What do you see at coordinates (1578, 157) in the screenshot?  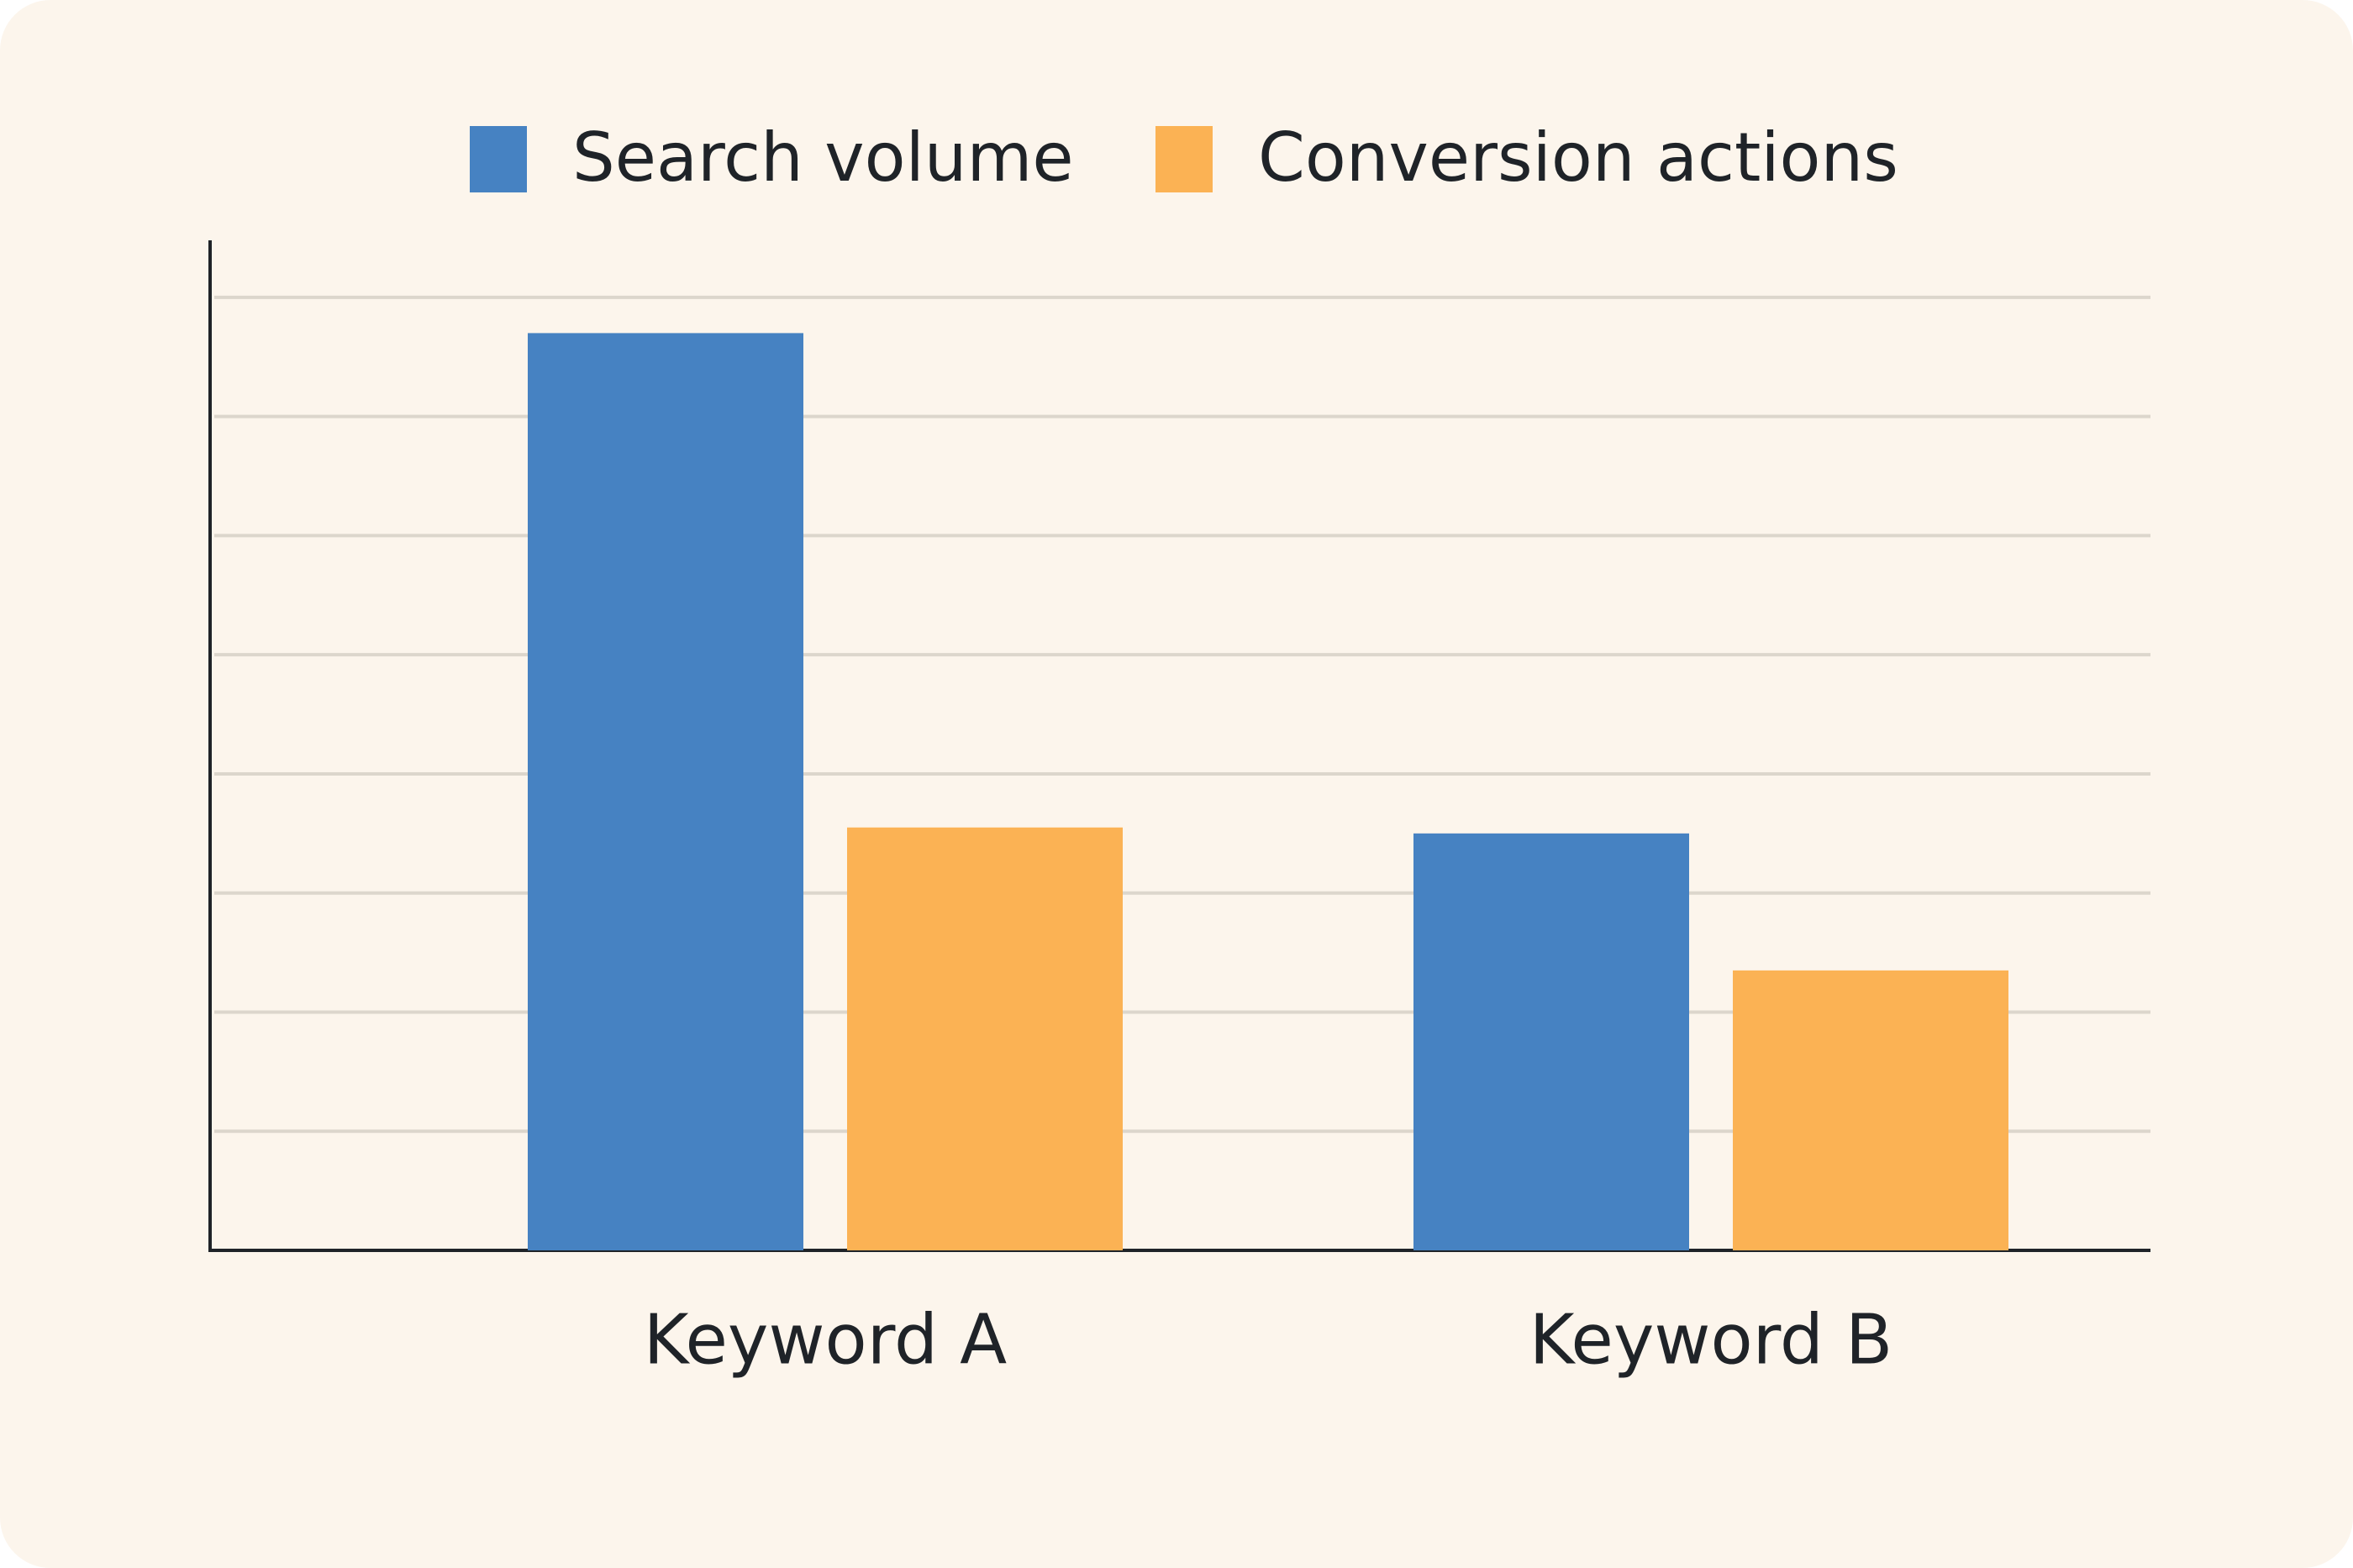 I see `legend-label: Conversion actions` at bounding box center [1578, 157].